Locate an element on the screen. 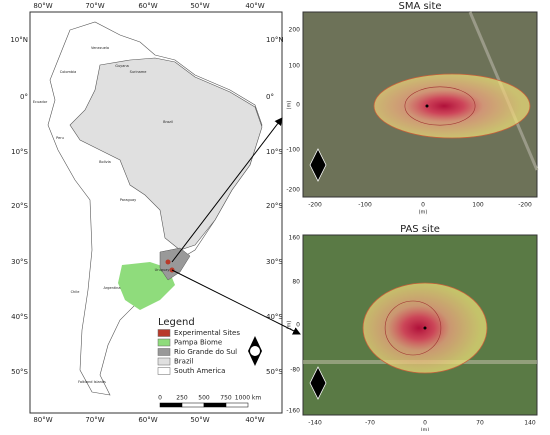  x-tick-label: 100 is located at coordinates (478, 205).